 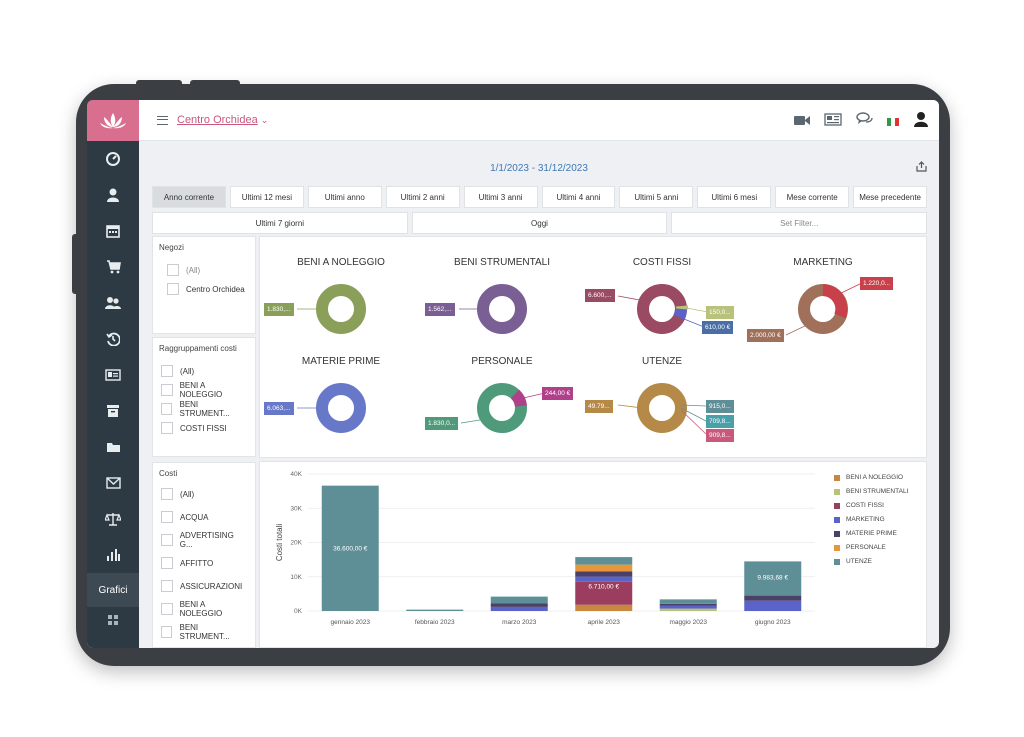 I want to click on cart-icon, so click(x=113, y=267).